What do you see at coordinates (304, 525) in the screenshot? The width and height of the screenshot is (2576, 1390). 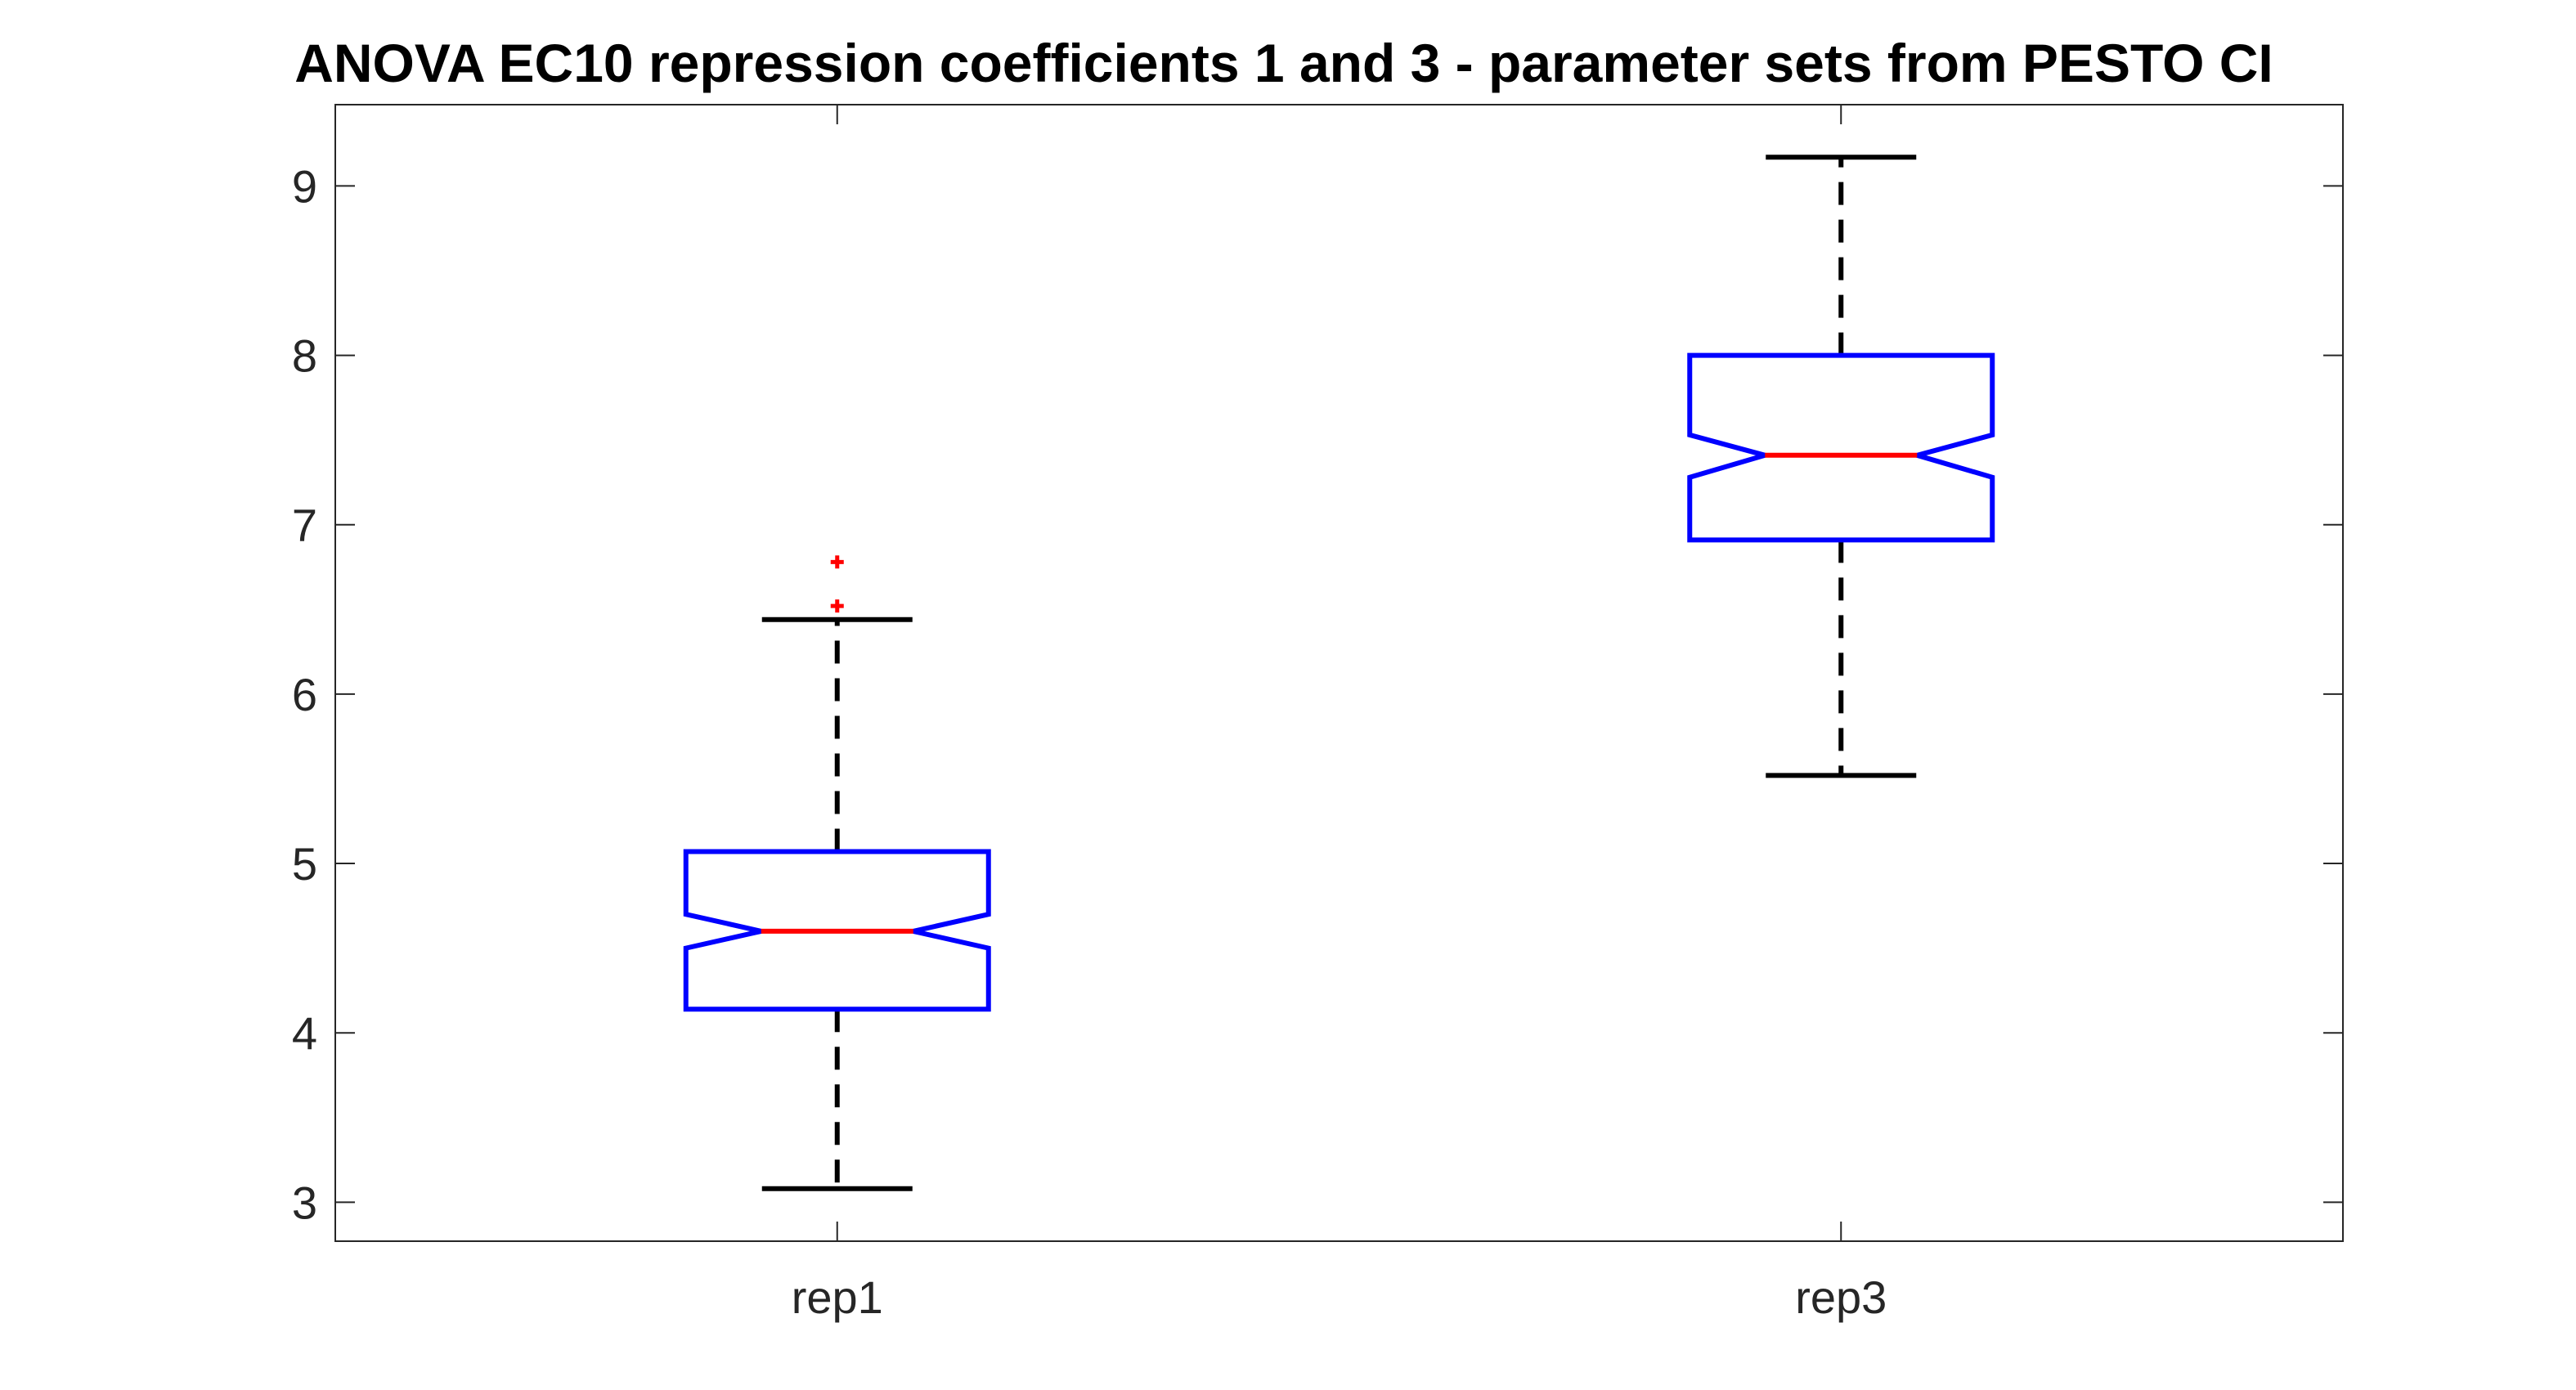 I see `y-tick-label: 7` at bounding box center [304, 525].